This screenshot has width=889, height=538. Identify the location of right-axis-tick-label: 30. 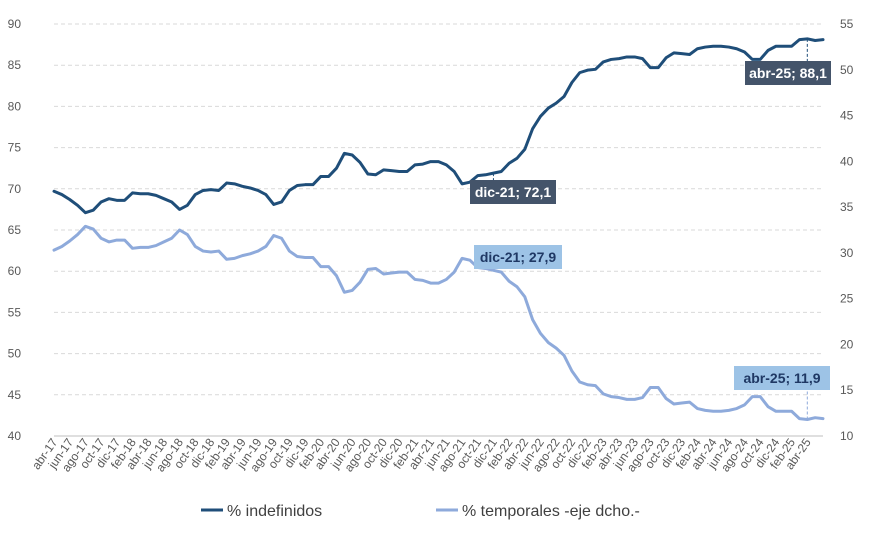
(847, 253).